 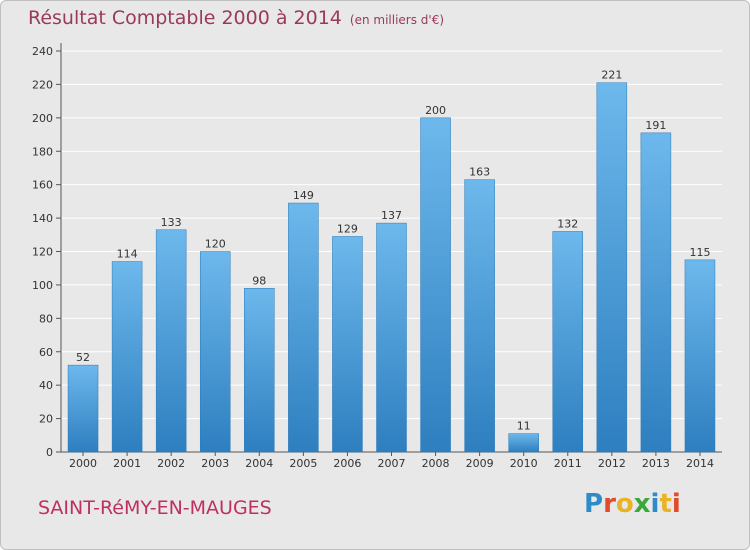 I want to click on bar-2007, so click(x=391, y=337).